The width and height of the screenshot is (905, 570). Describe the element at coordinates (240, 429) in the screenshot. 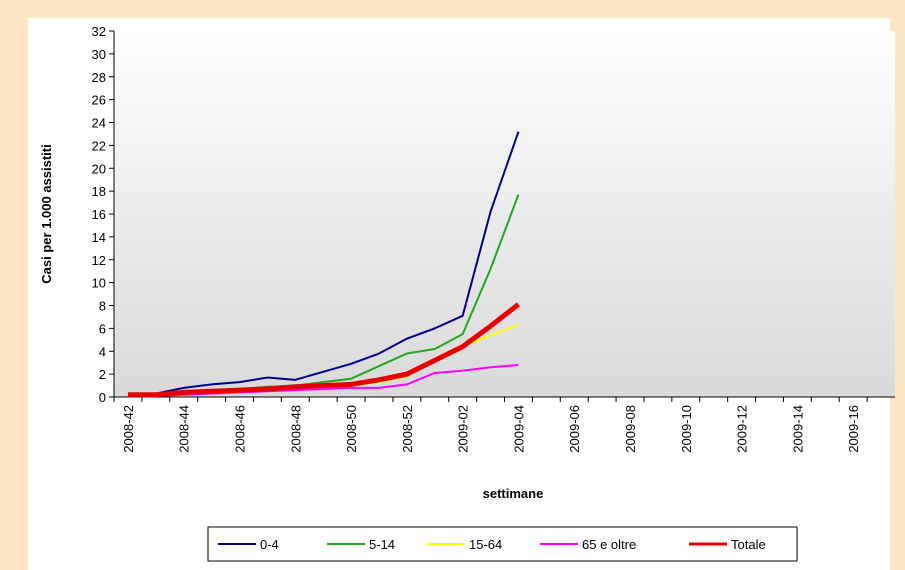

I see `x-tick-label: 2008-46` at that location.